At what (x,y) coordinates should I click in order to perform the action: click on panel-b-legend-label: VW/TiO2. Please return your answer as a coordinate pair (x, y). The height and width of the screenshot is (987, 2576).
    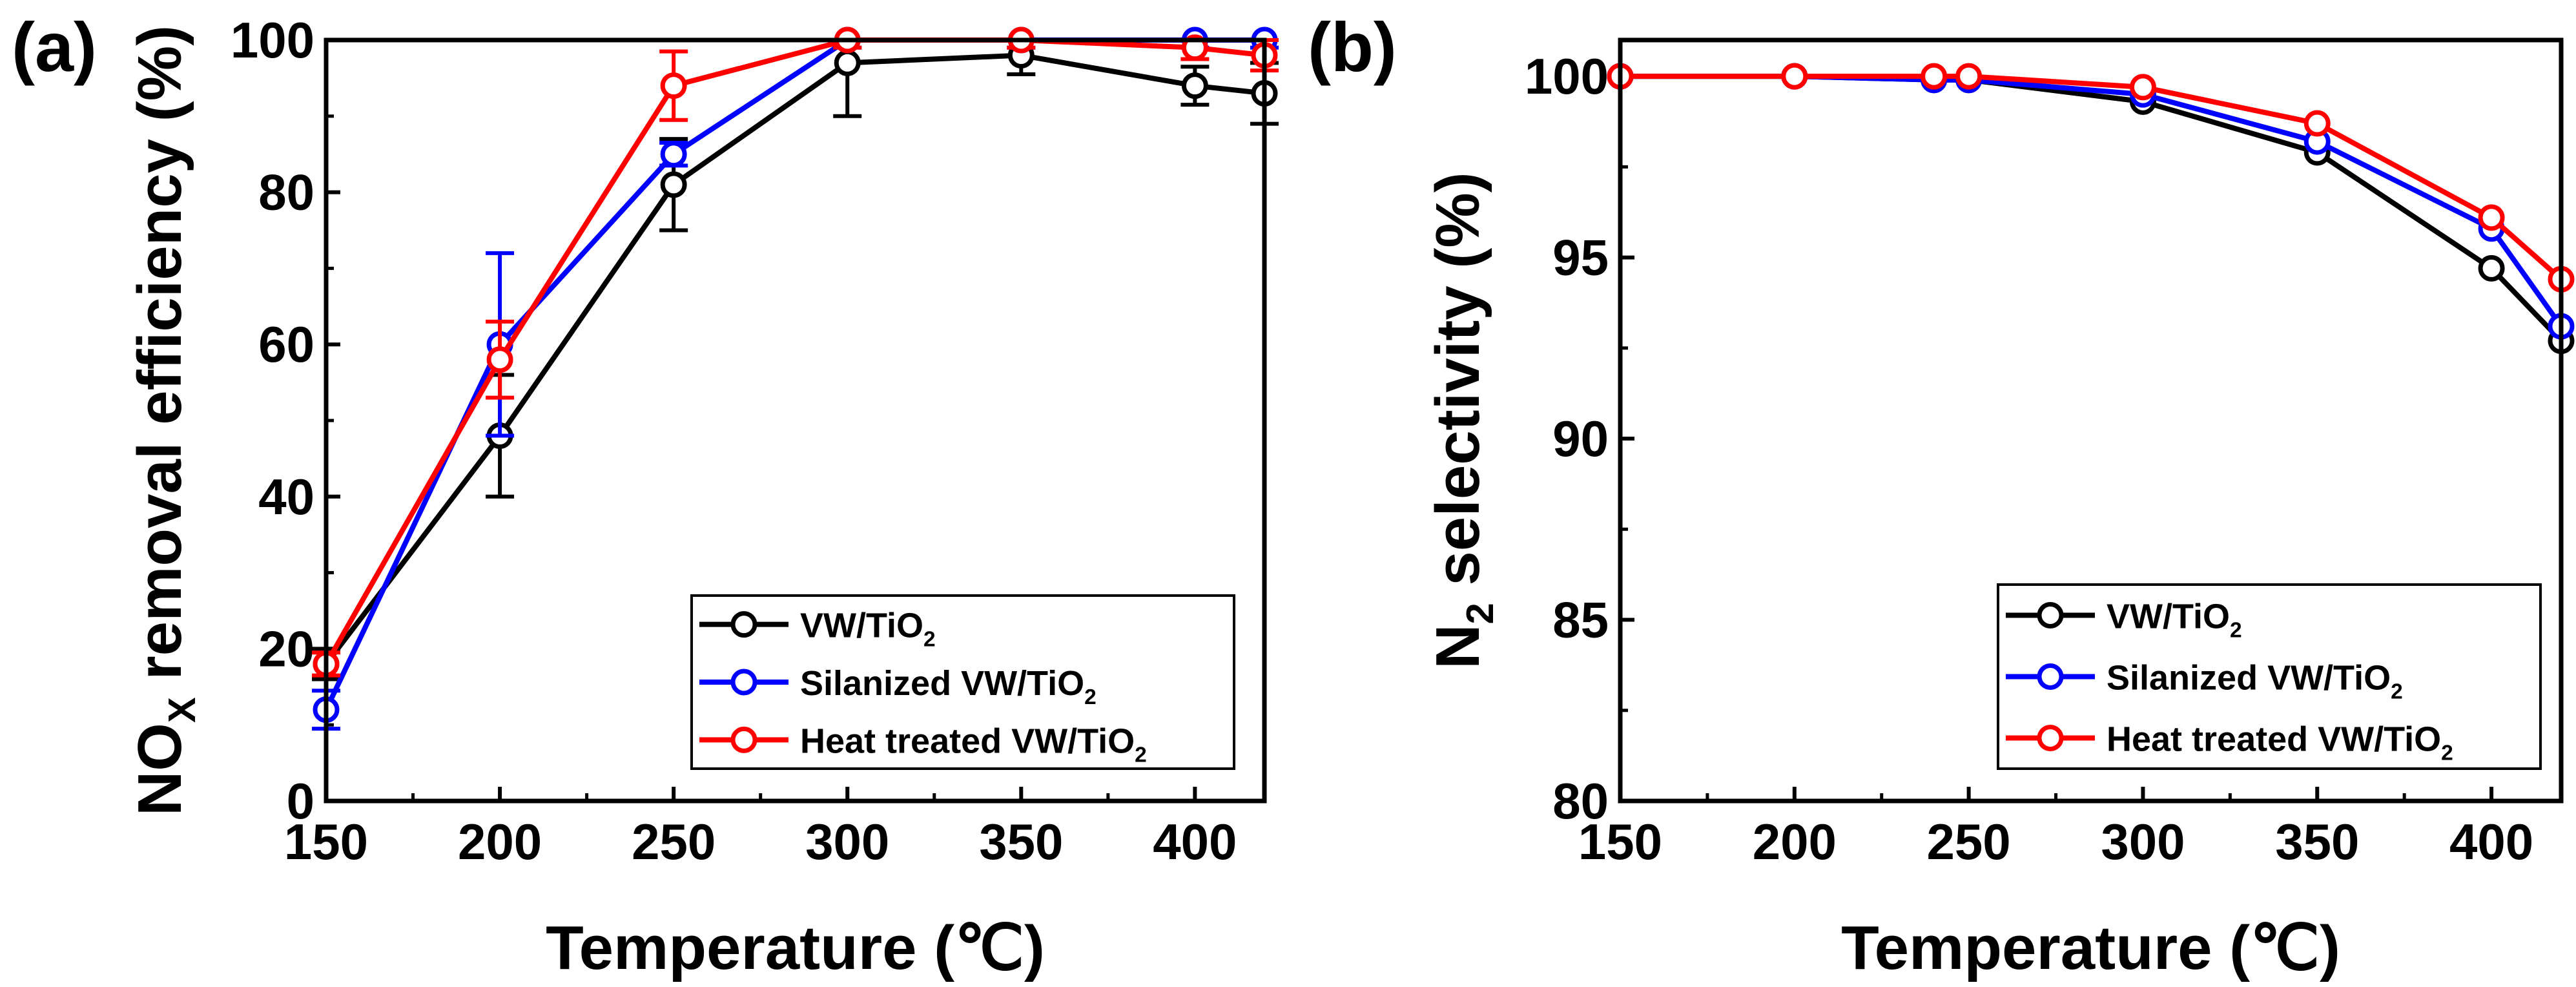
    Looking at the image, I should click on (2174, 620).